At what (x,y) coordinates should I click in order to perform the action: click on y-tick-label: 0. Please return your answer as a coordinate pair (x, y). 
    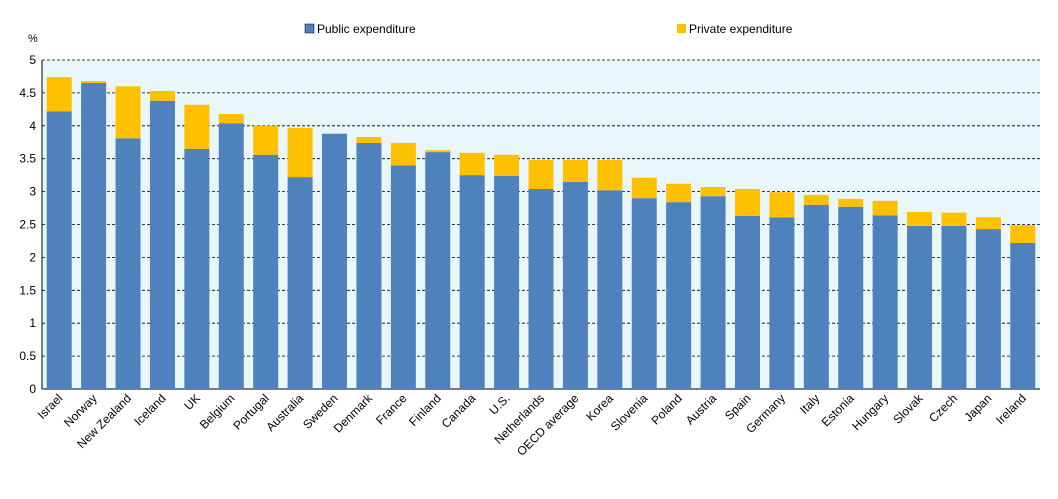
    Looking at the image, I should click on (32, 389).